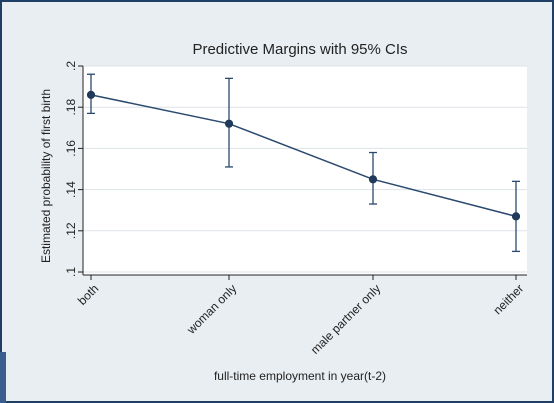 The height and width of the screenshot is (403, 554). Describe the element at coordinates (71, 66) in the screenshot. I see `y-tick-label: .2` at that location.